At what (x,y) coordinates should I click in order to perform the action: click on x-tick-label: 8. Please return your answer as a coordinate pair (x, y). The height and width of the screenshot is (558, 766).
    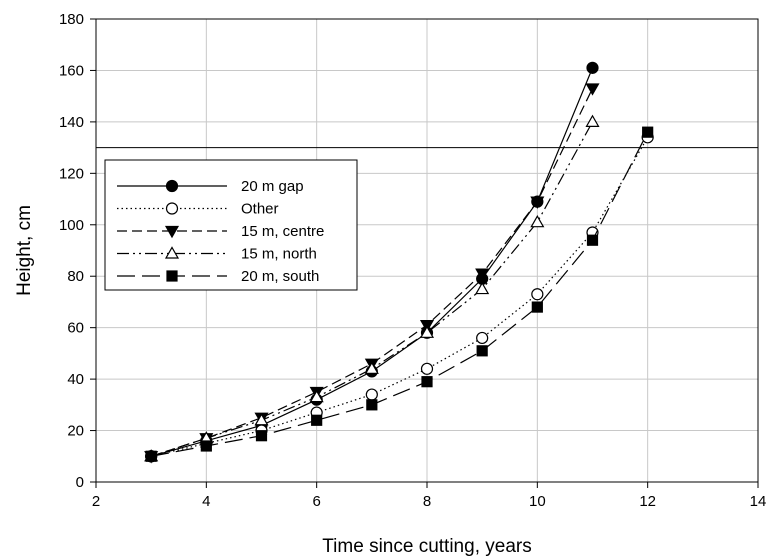
    Looking at the image, I should click on (427, 501).